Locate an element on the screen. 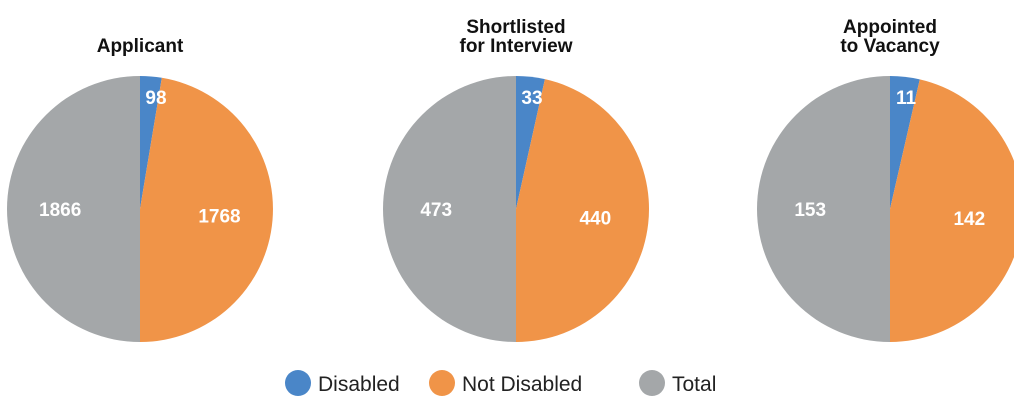  slice-value-label-disabled: 11 is located at coordinates (906, 98).